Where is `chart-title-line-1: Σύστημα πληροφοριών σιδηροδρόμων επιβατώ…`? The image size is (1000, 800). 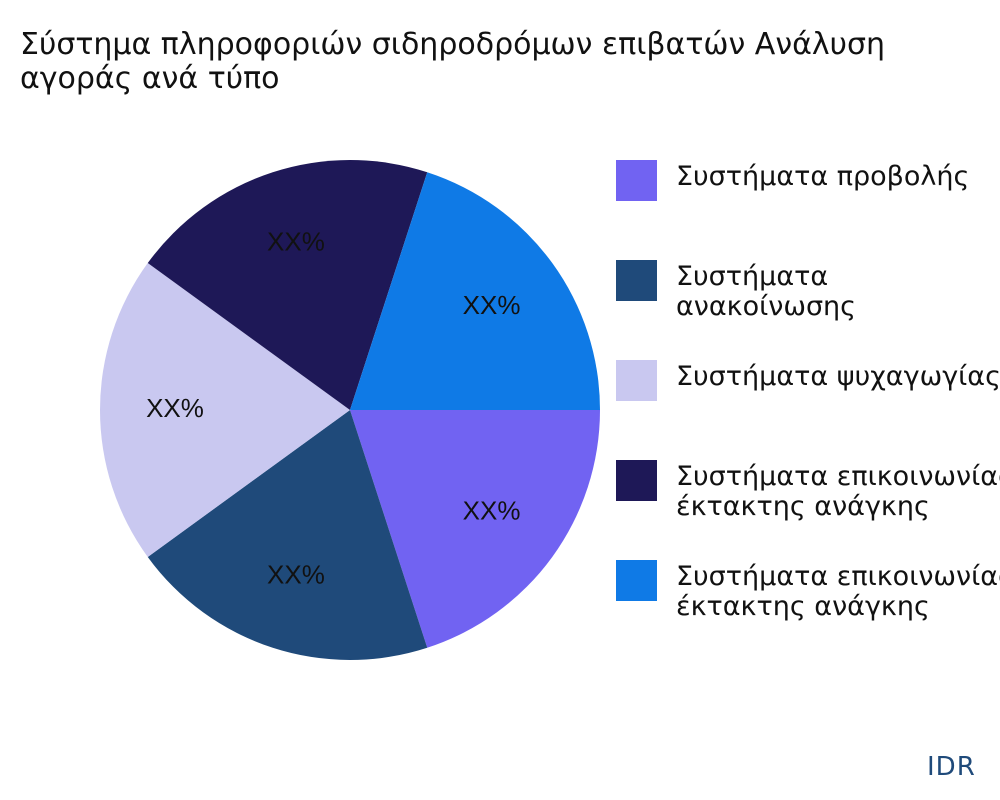 chart-title-line-1: Σύστημα πληροφοριών σιδηροδρόμων επιβατώ… is located at coordinates (452, 44).